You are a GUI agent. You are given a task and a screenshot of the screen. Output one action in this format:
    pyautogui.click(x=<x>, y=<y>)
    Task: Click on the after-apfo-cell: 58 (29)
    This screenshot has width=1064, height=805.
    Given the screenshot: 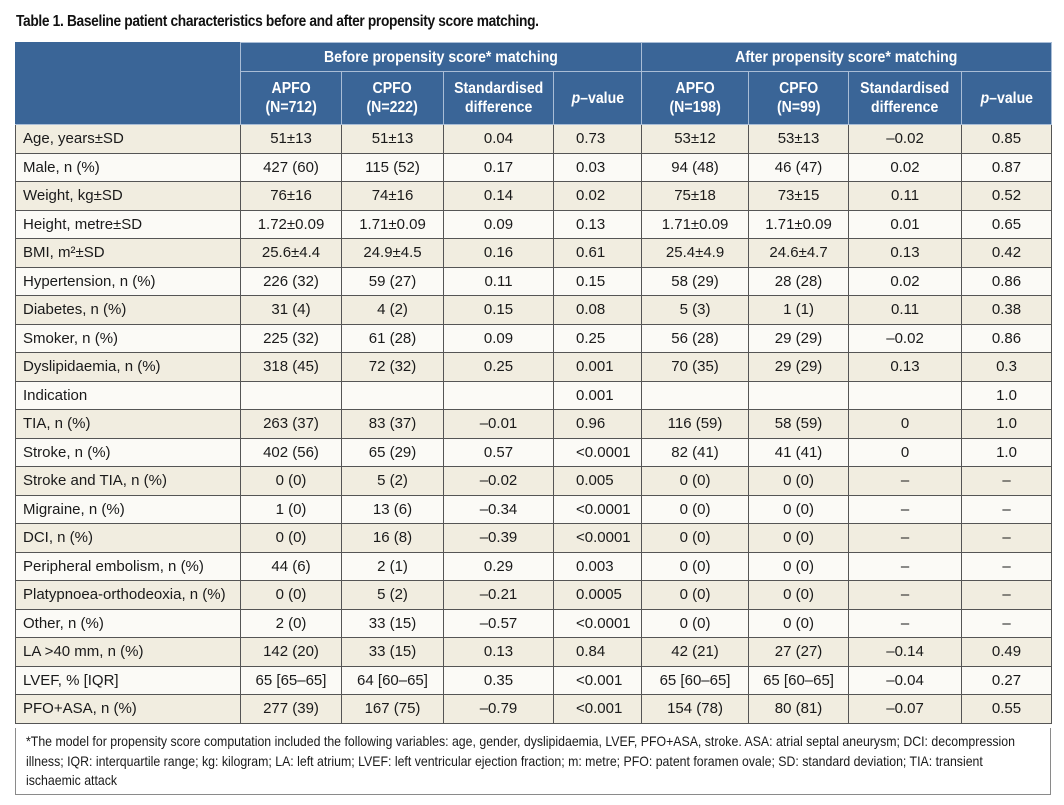 What is the action you would take?
    pyautogui.click(x=695, y=281)
    